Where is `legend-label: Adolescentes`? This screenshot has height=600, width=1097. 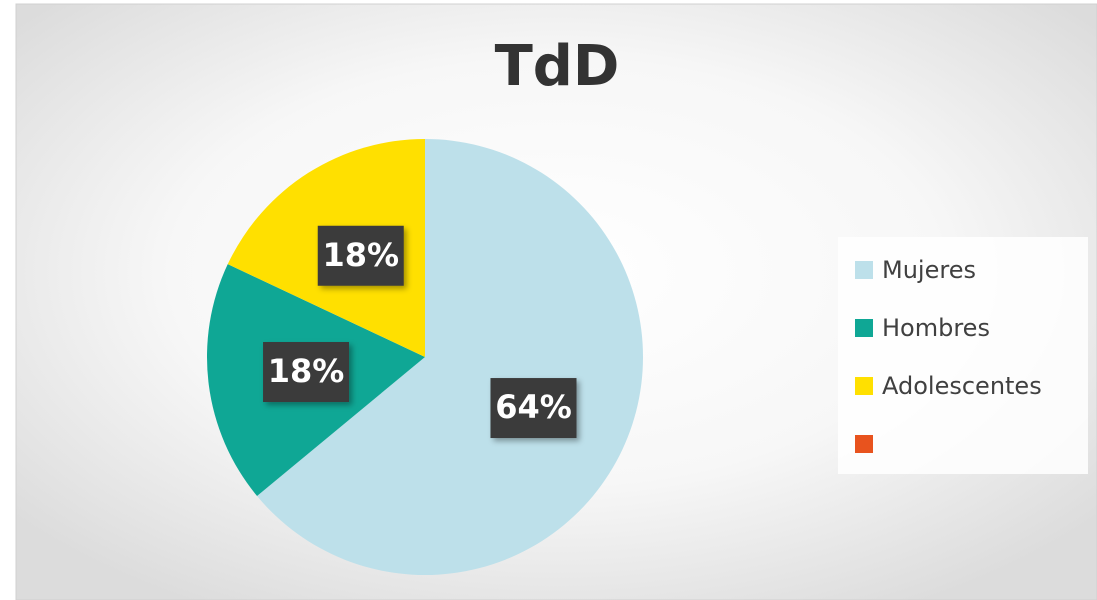 legend-label: Adolescentes is located at coordinates (962, 386).